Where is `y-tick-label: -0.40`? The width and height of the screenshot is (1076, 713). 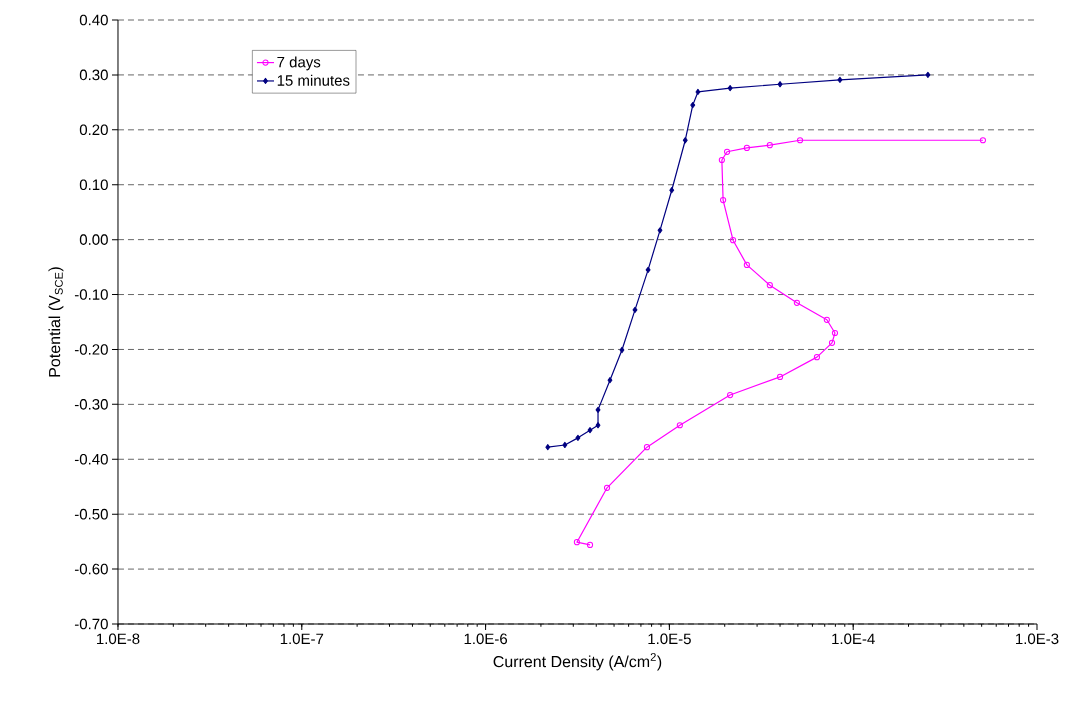
y-tick-label: -0.40 is located at coordinates (91, 459).